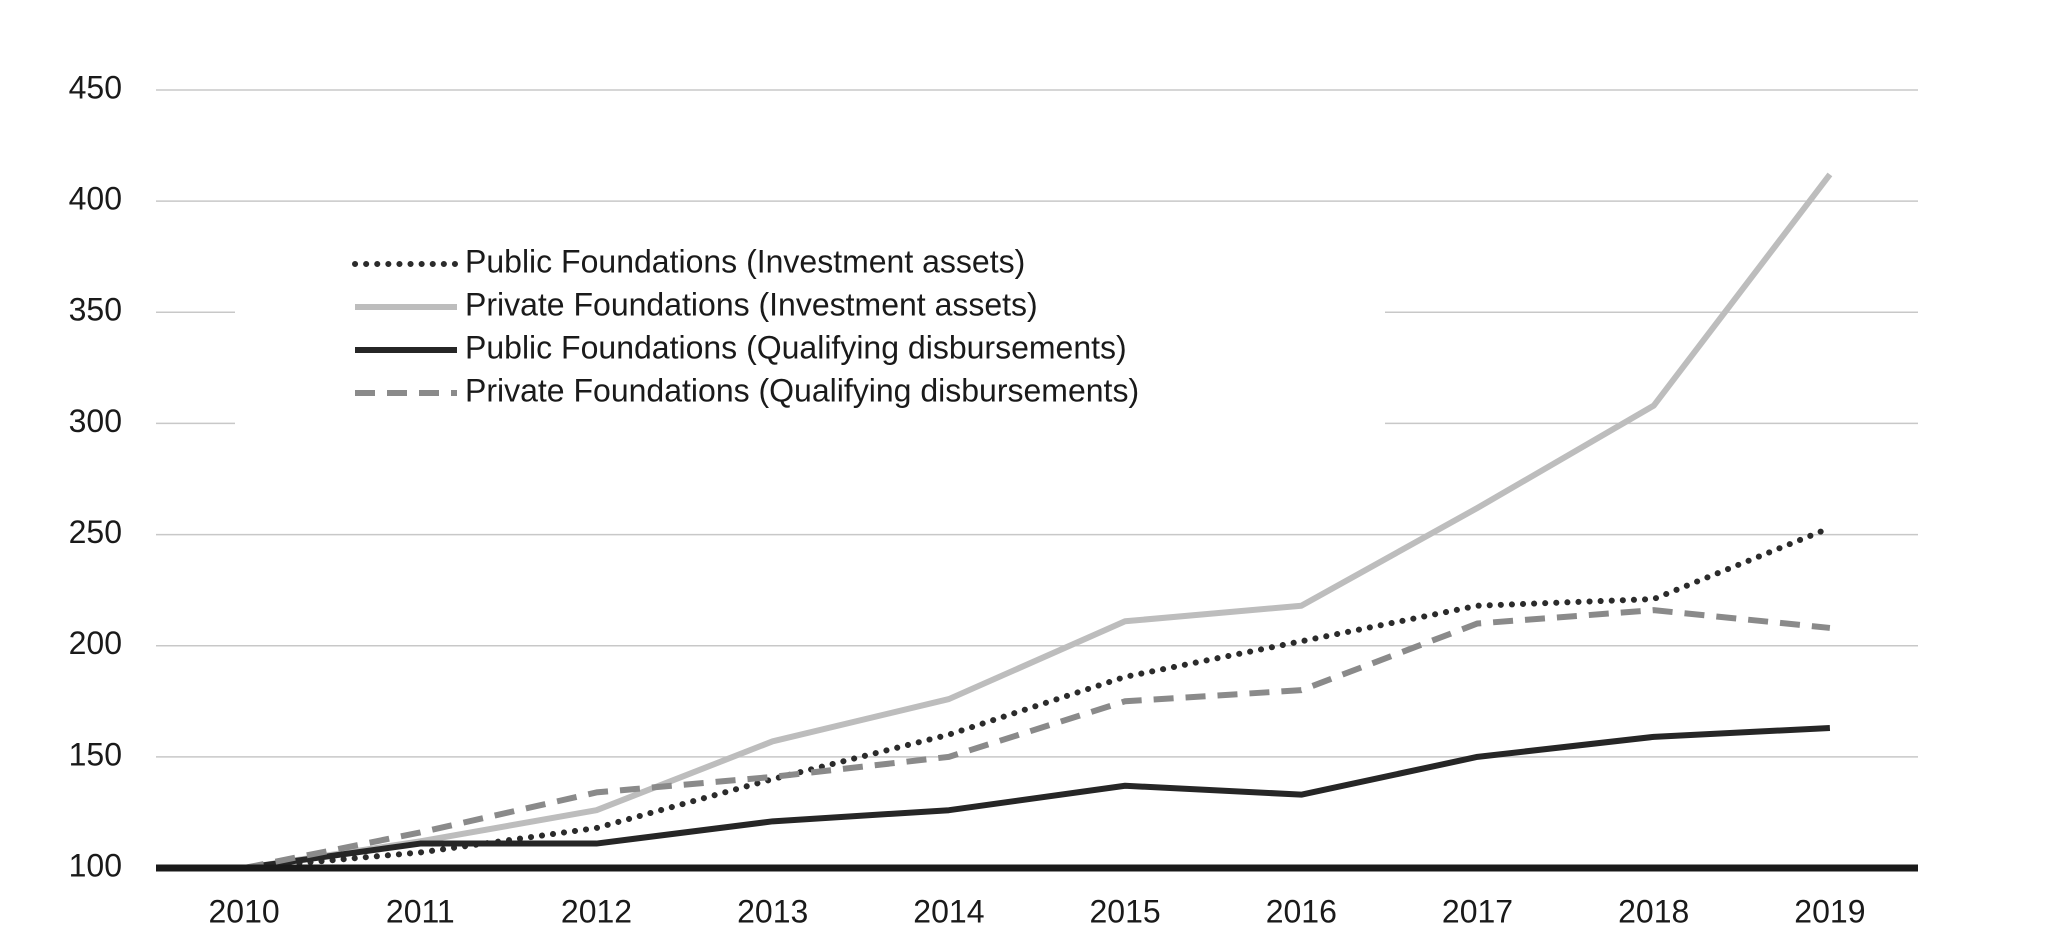 This screenshot has height=945, width=2048. I want to click on x-tick-label: 2013, so click(772, 911).